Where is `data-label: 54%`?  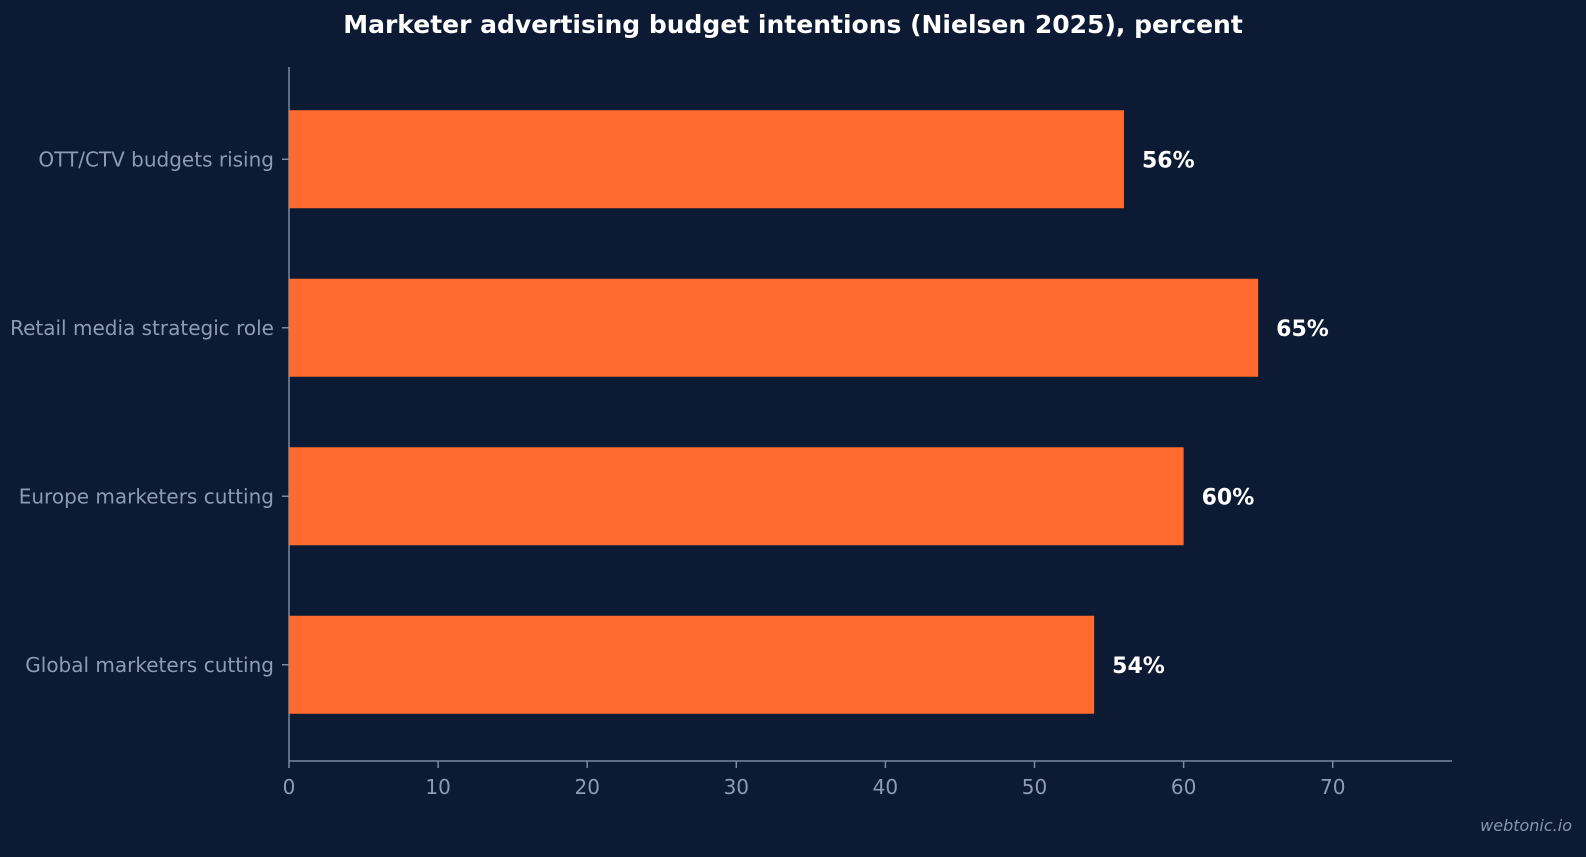
data-label: 54% is located at coordinates (1138, 666).